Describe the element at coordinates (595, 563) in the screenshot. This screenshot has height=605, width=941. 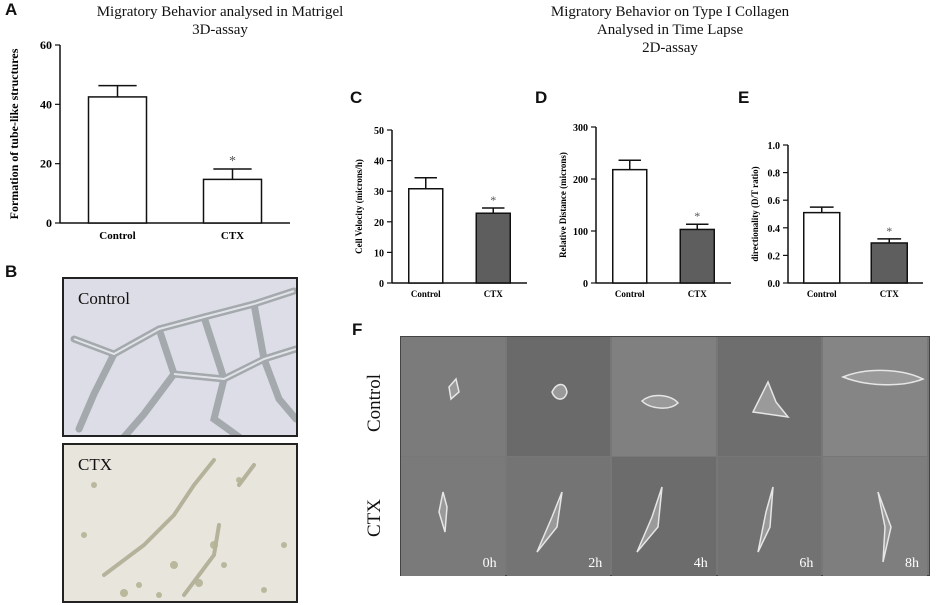
I see `timepoint-label: 2h` at that location.